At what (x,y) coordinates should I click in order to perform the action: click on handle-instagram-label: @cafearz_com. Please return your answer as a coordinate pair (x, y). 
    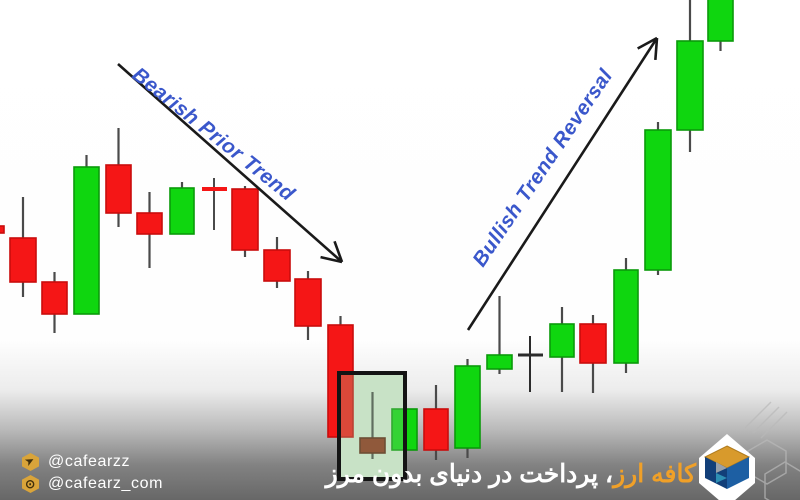
    Looking at the image, I should click on (106, 483).